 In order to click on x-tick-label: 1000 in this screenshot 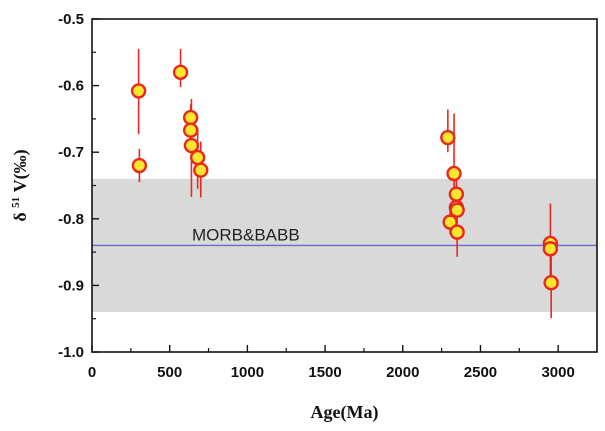, I will do `click(247, 372)`.